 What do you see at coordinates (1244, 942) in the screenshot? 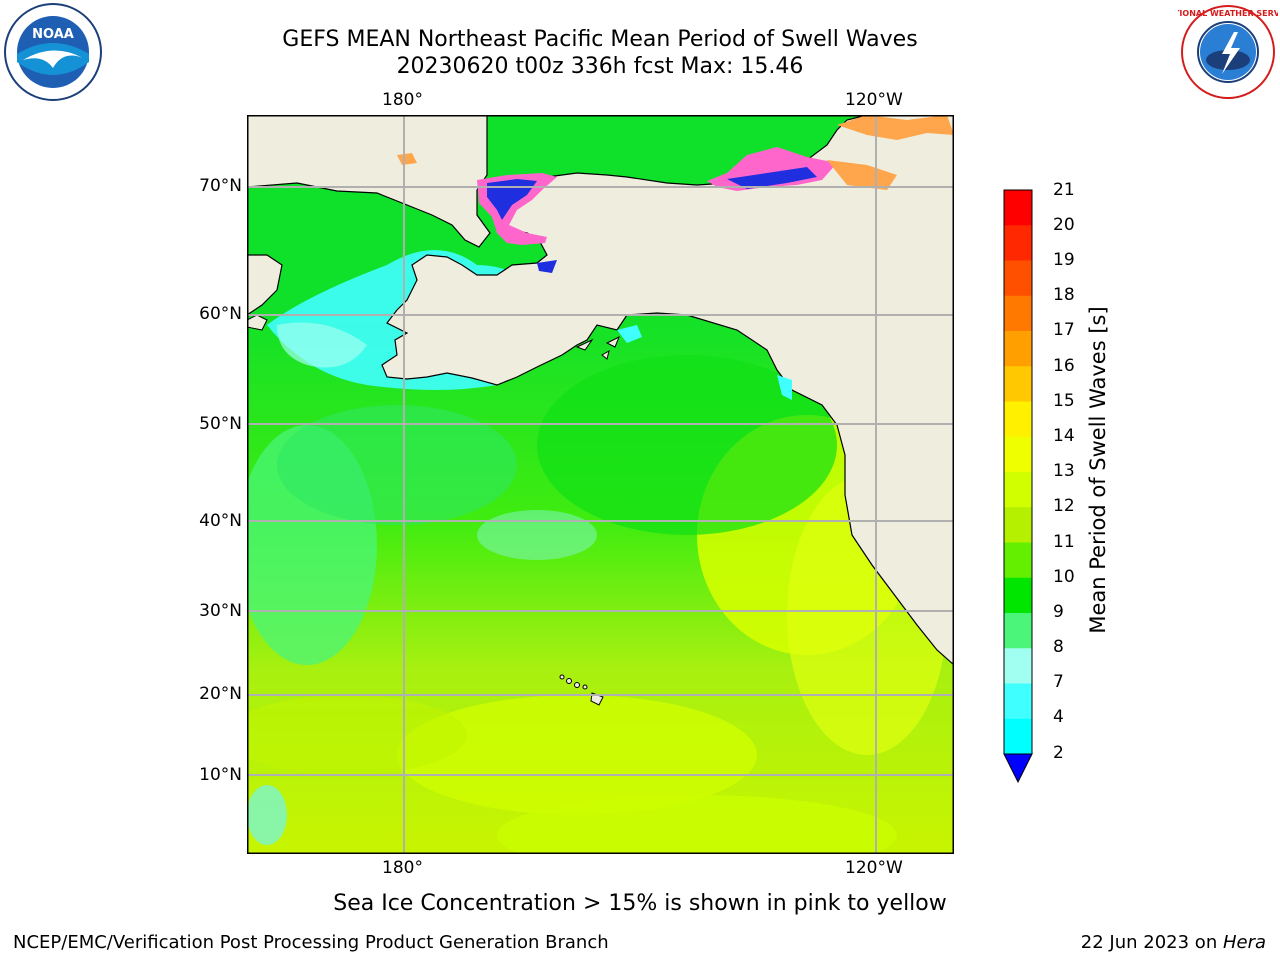
I see `footer-machine: Hera` at bounding box center [1244, 942].